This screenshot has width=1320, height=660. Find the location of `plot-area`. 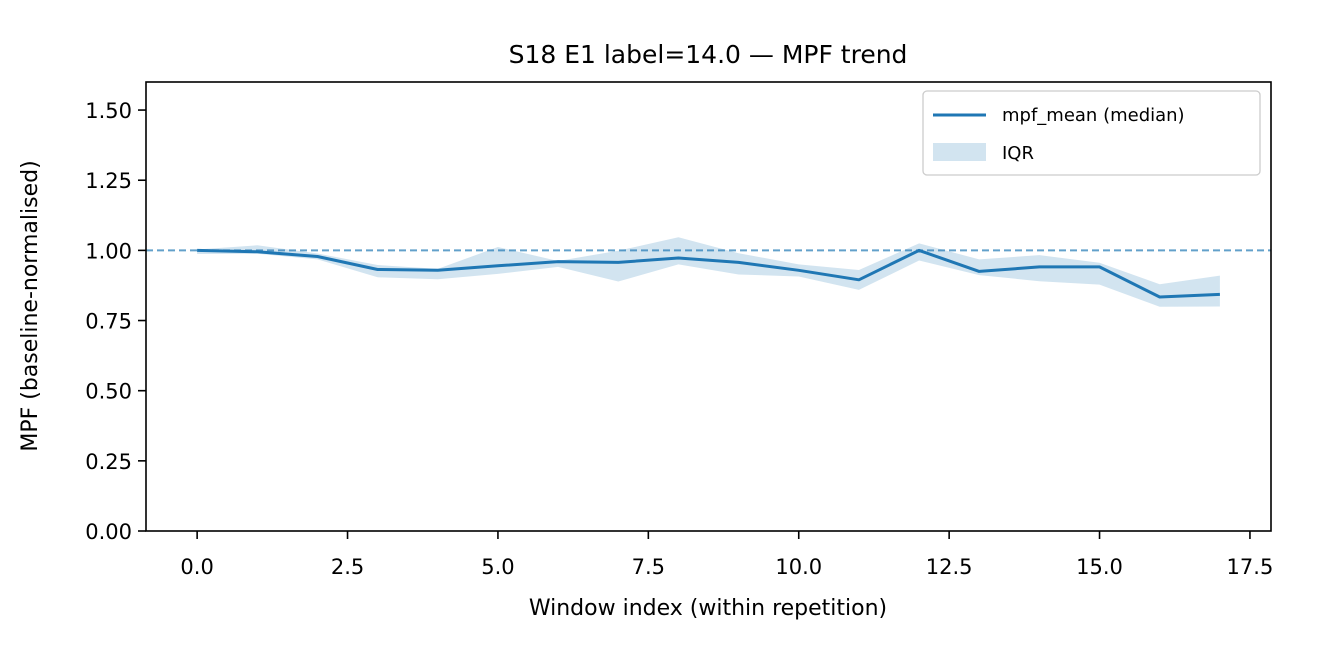

plot-area is located at coordinates (708, 272).